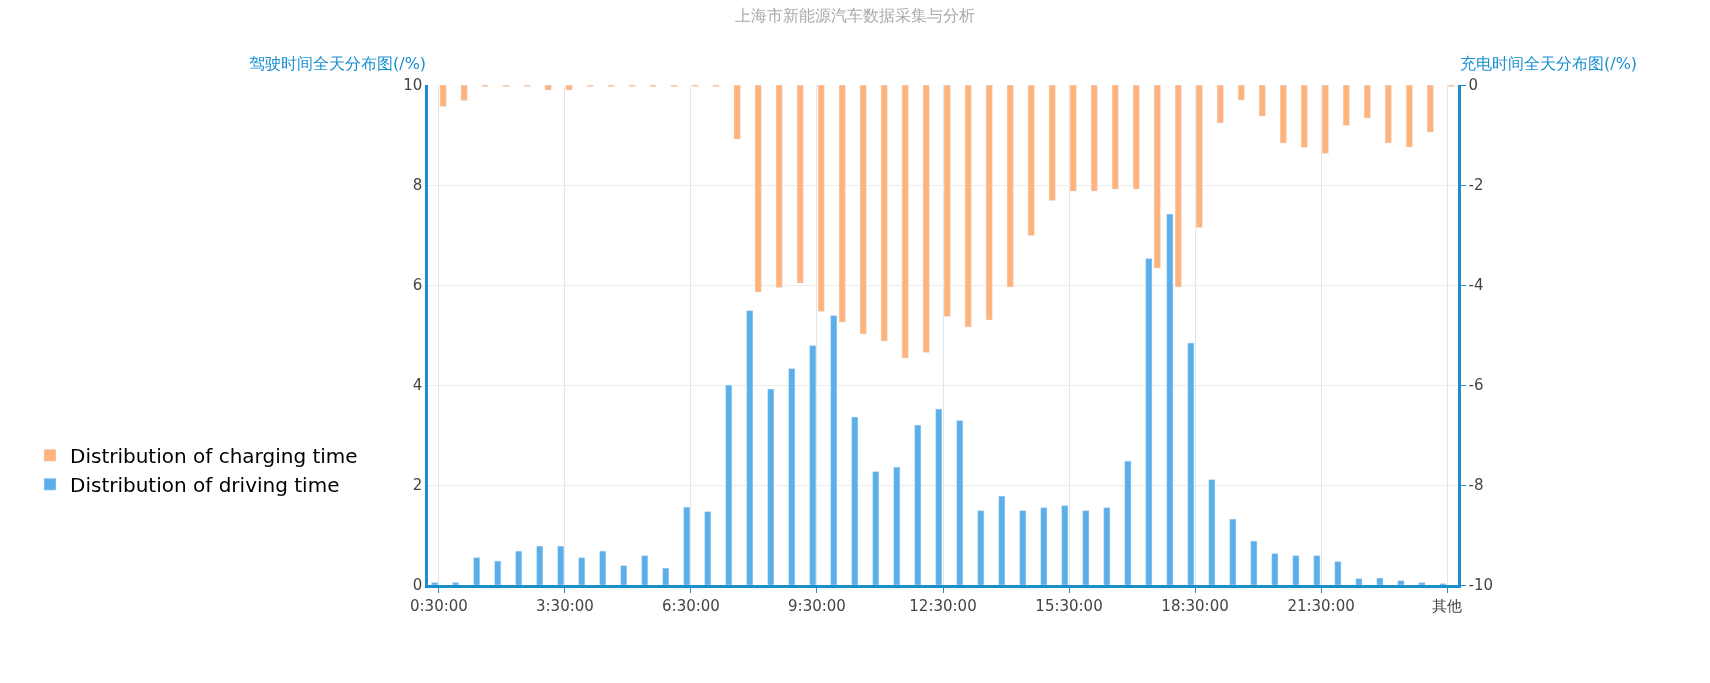 This screenshot has height=683, width=1710. Describe the element at coordinates (1195, 606) in the screenshot. I see `x-tick-label: 18:30:00` at that location.